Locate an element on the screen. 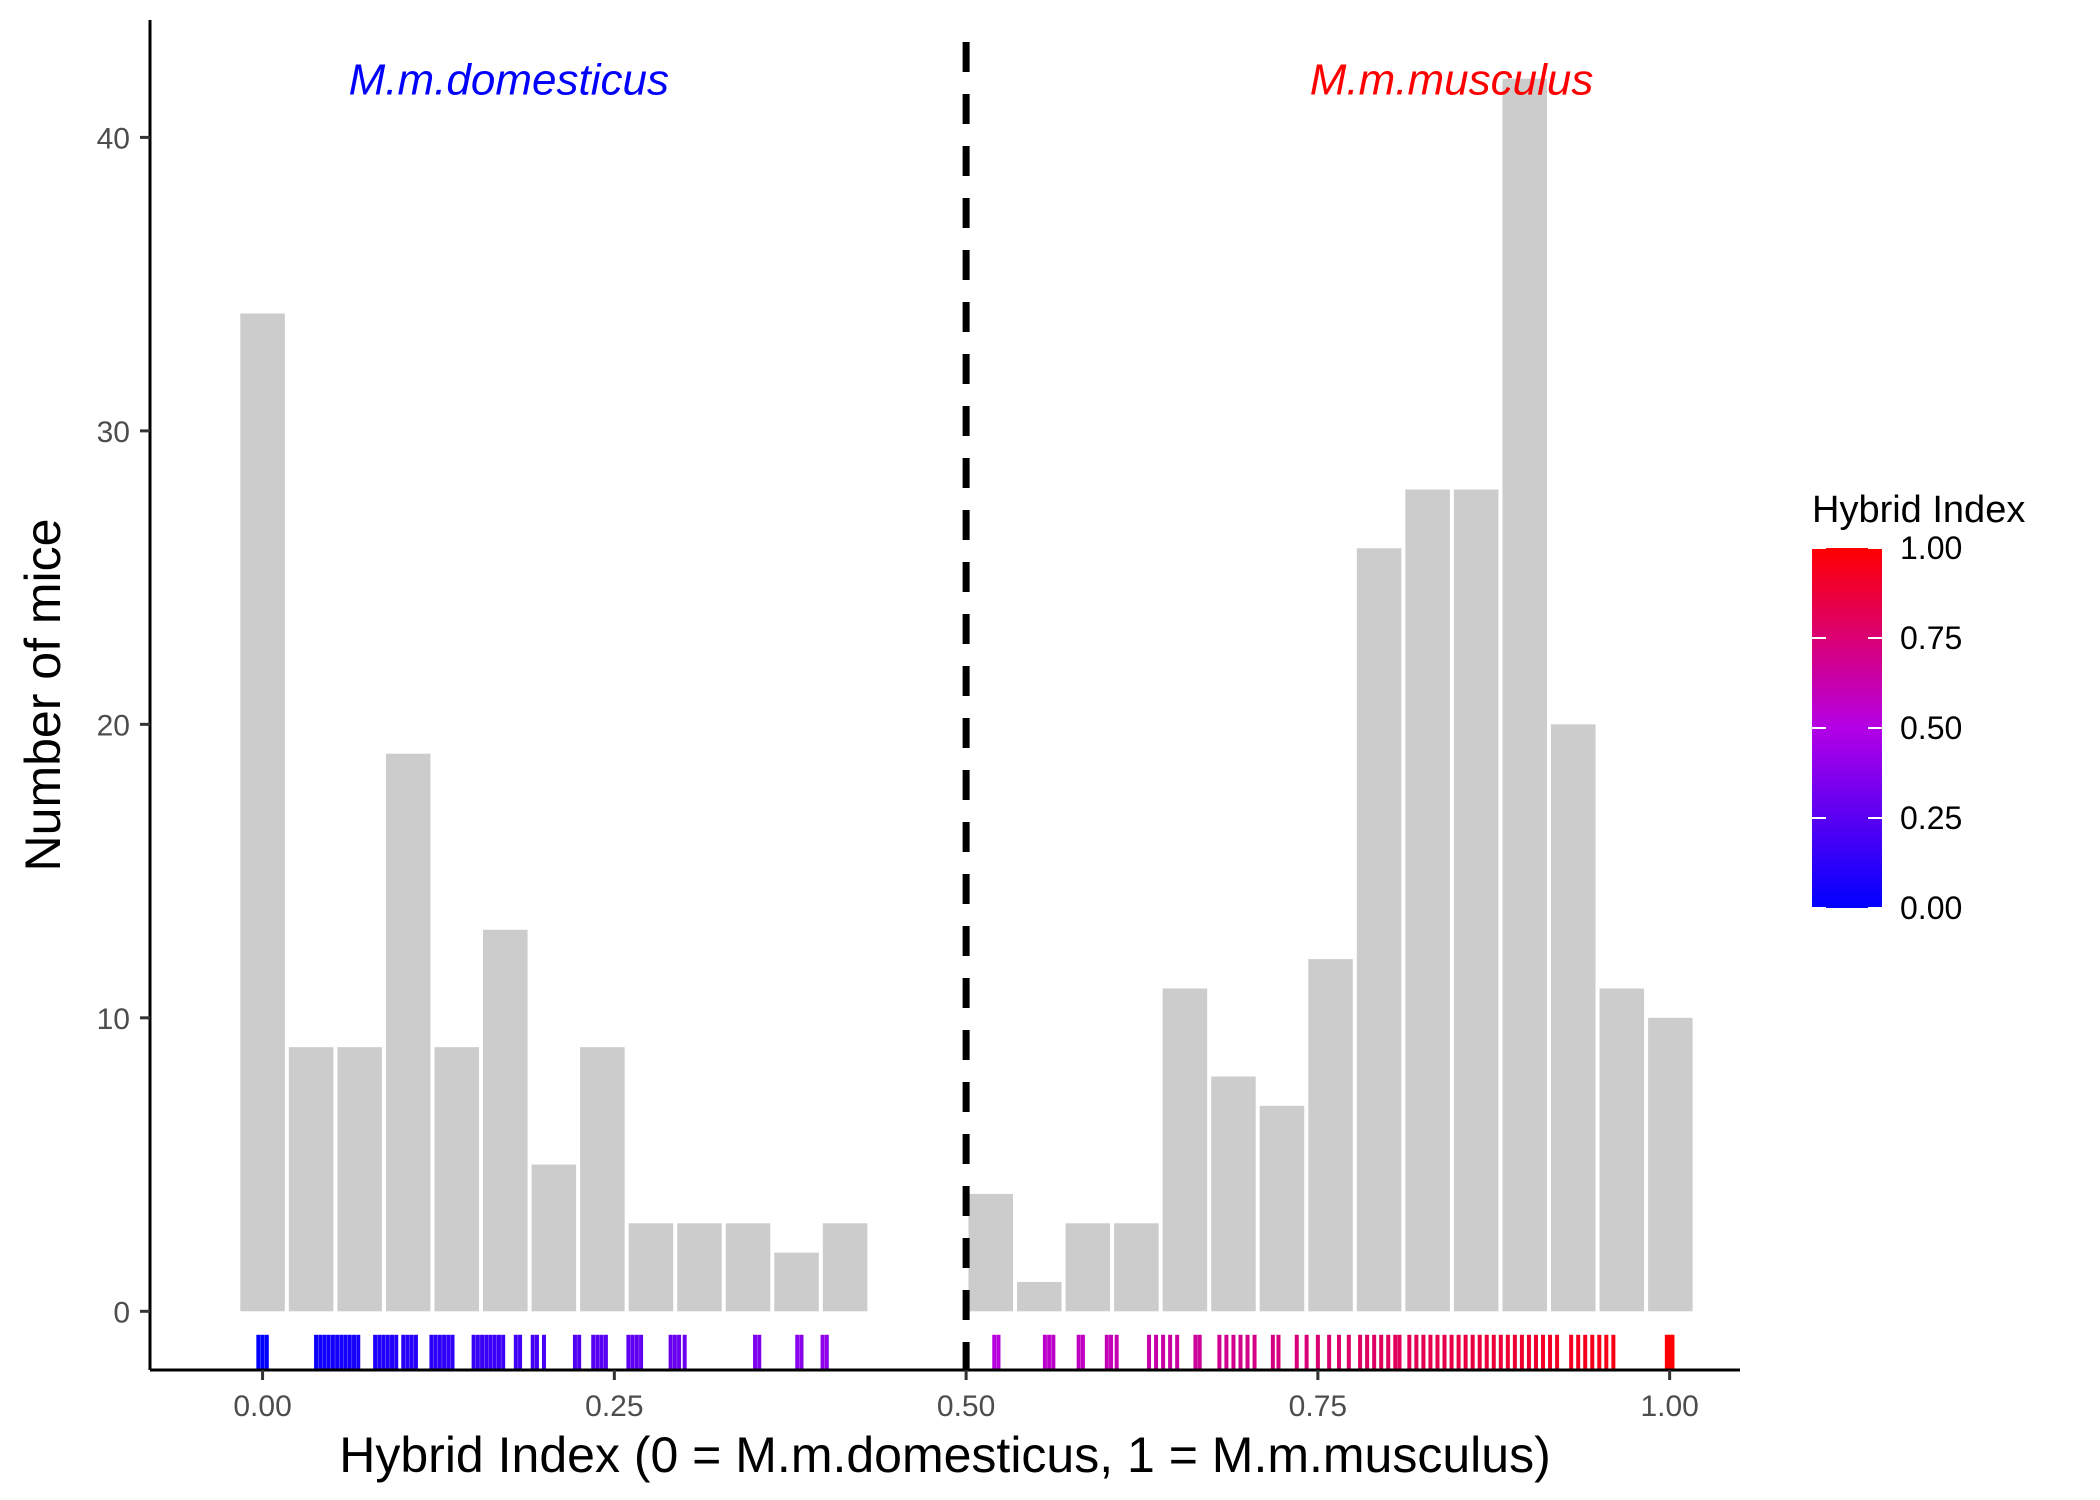 The image size is (2100, 1500). legend-tick-label: 0.25 is located at coordinates (1931, 818).